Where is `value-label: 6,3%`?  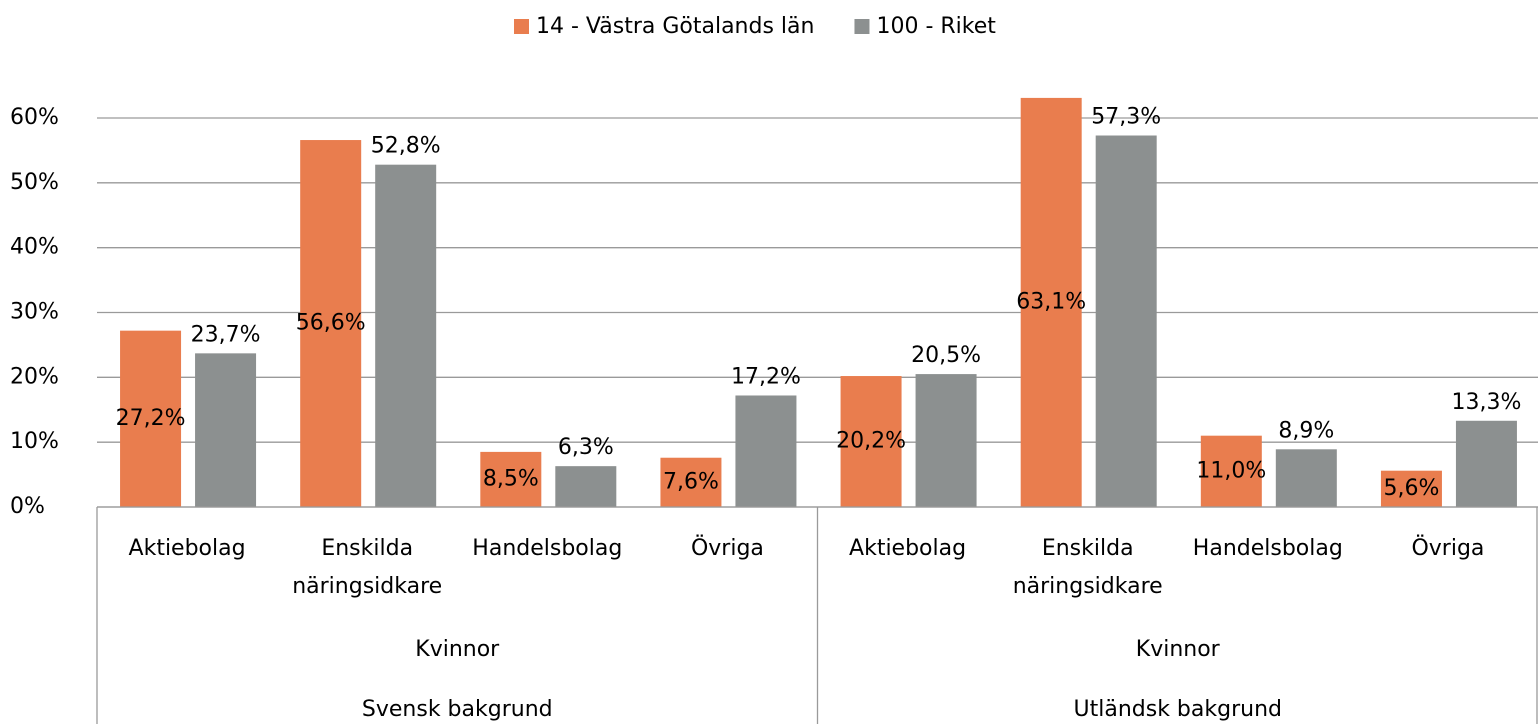 value-label: 6,3% is located at coordinates (586, 447).